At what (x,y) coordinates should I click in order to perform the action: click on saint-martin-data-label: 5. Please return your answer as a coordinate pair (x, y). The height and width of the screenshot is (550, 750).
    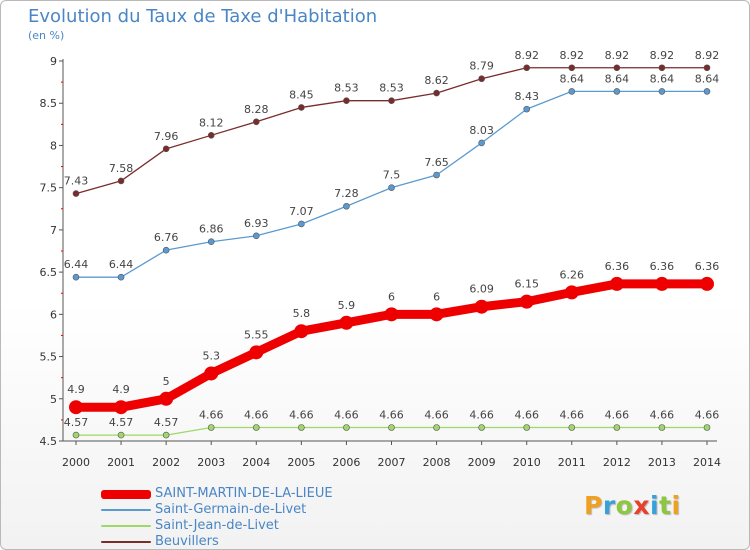
    Looking at the image, I should click on (166, 381).